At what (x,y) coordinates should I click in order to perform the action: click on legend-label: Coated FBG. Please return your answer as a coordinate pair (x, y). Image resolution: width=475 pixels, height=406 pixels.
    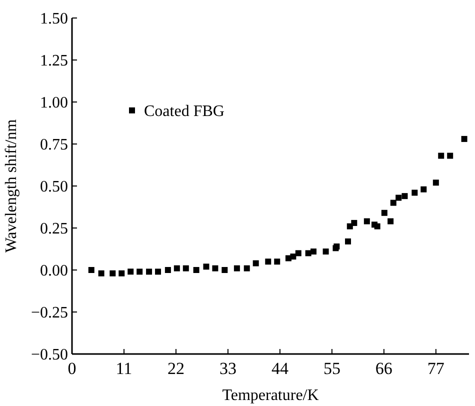
    Looking at the image, I should click on (184, 111).